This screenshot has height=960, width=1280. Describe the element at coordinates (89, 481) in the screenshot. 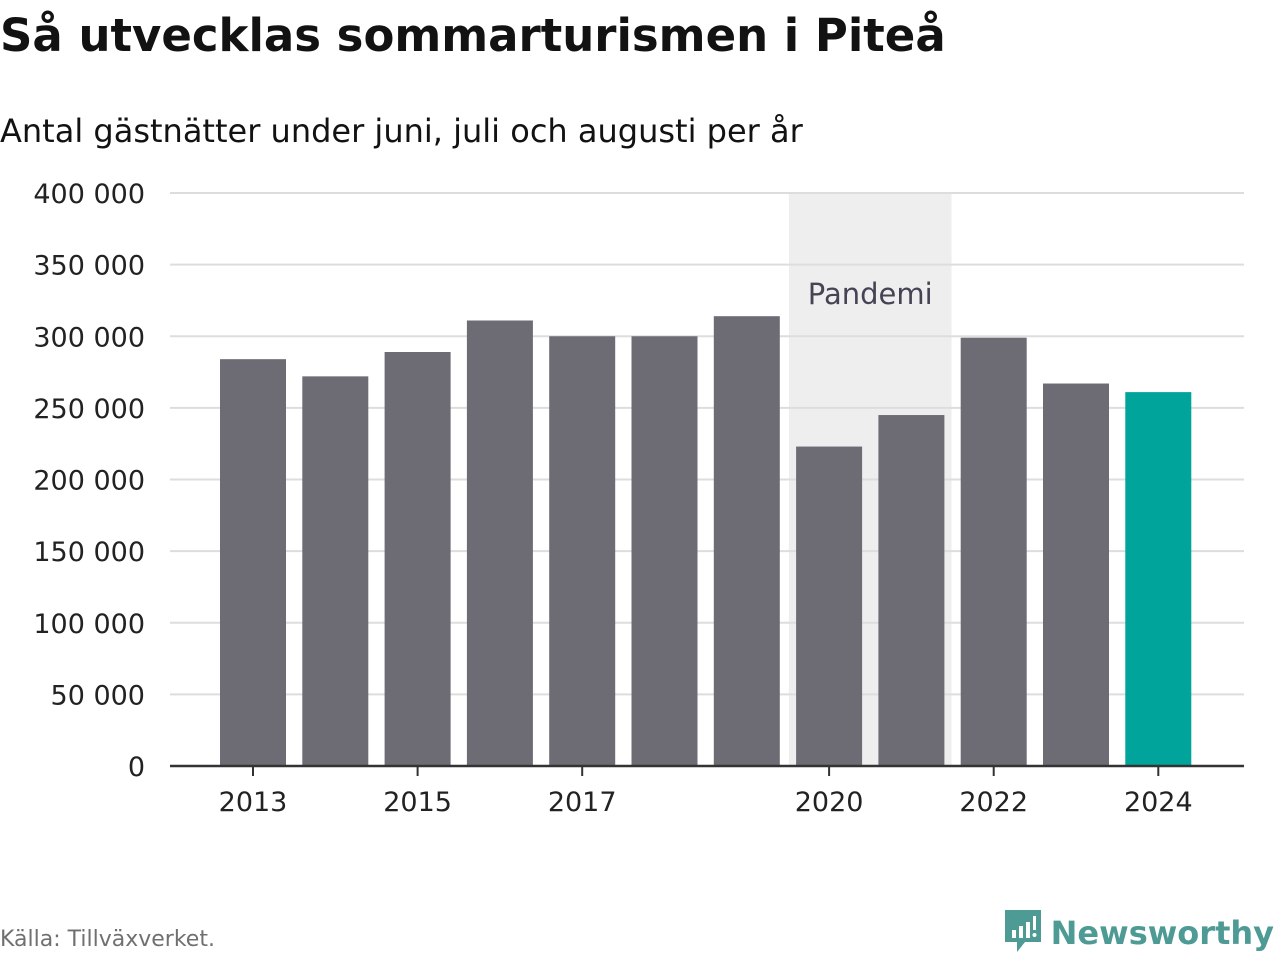

I see `y-tick-label: 200 000` at that location.